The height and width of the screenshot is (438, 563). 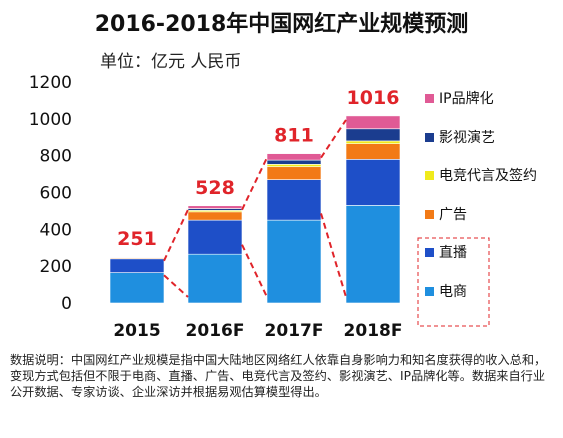 What do you see at coordinates (294, 136) in the screenshot?
I see `total-label: 811` at bounding box center [294, 136].